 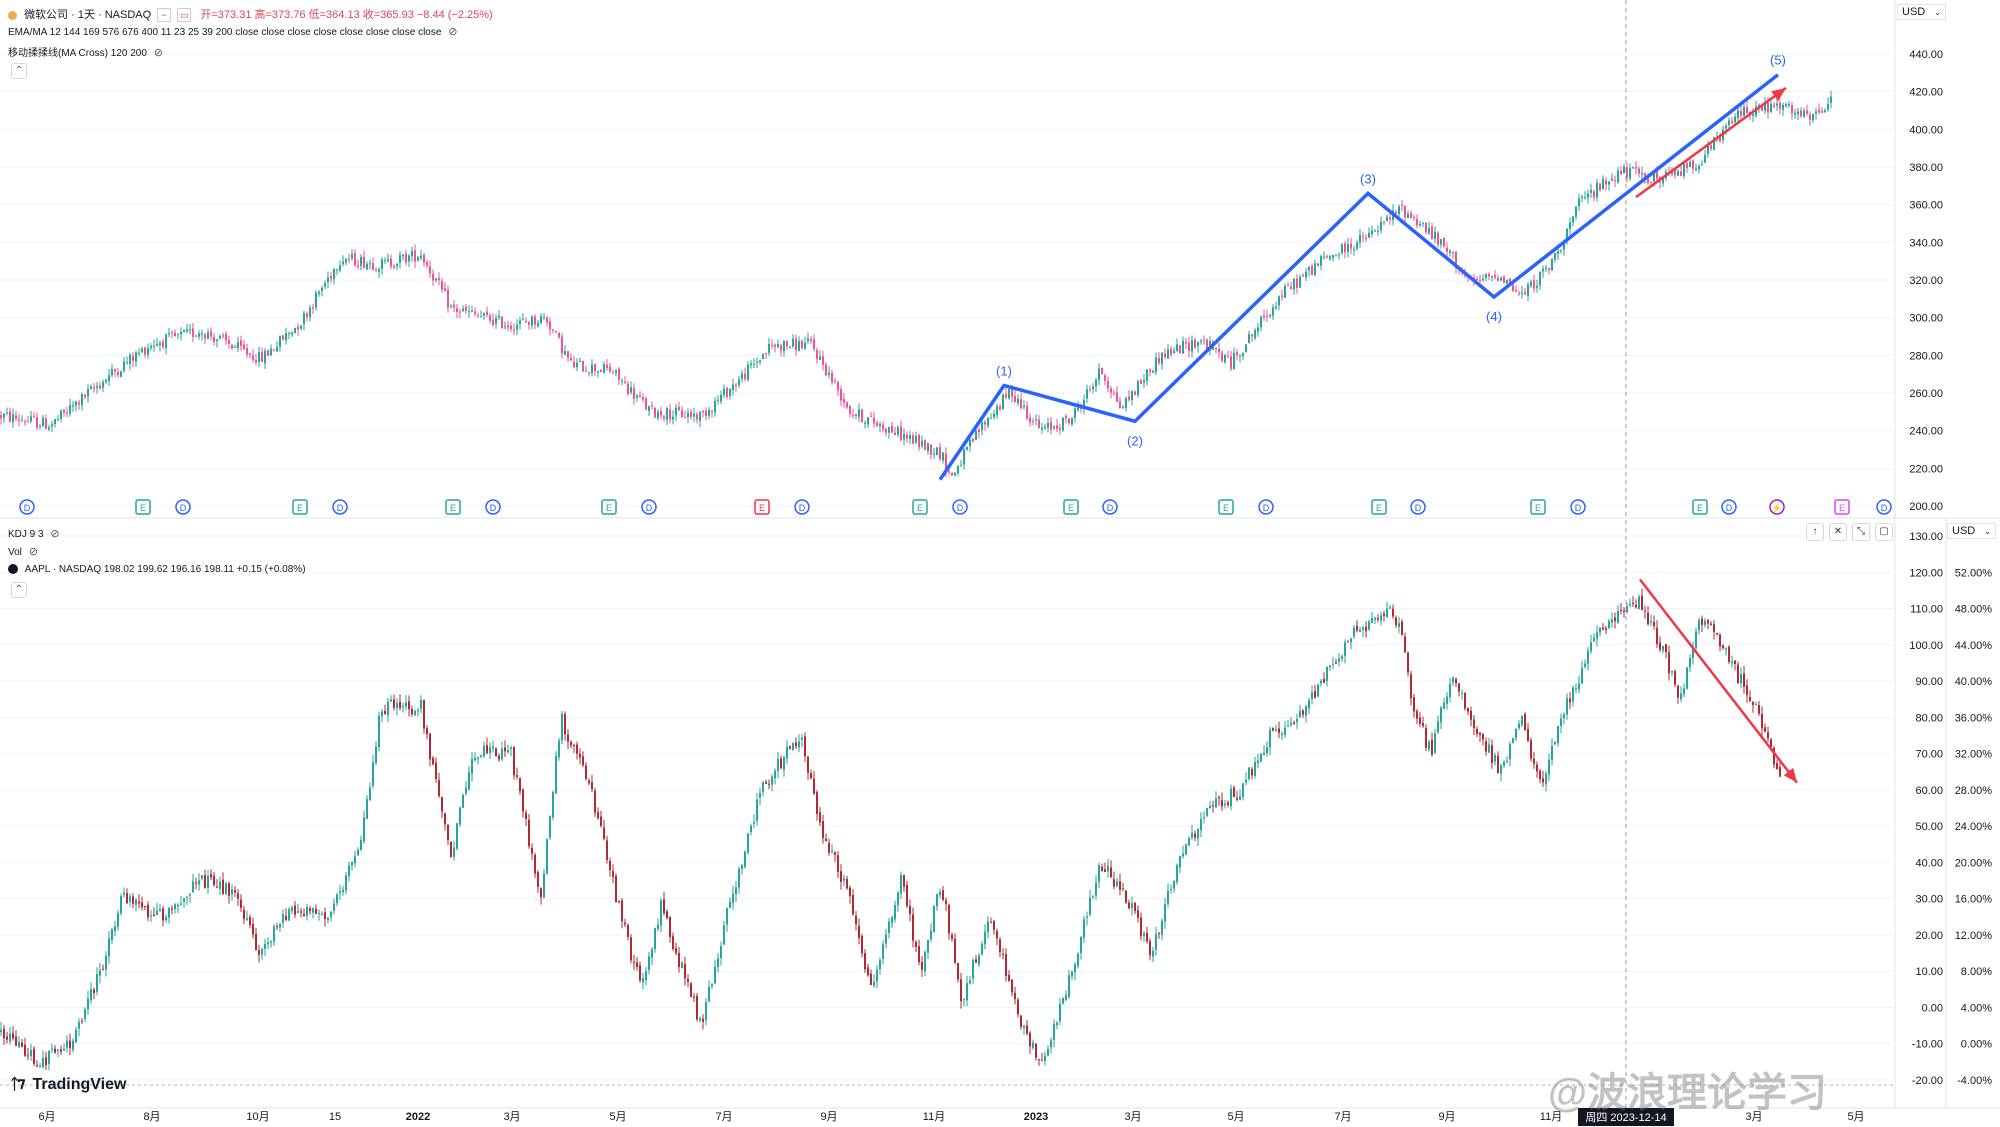 What do you see at coordinates (19, 71) in the screenshot?
I see `collapse-legend-top-button: ⌃` at bounding box center [19, 71].